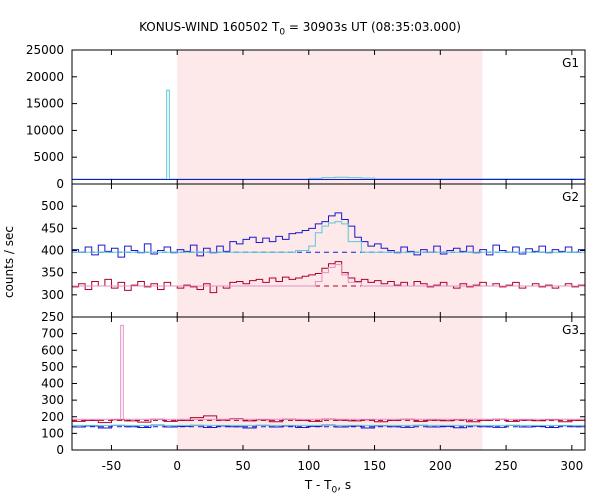 This screenshot has height=500, width=600. Describe the element at coordinates (570, 330) in the screenshot. I see `panel-label-g3: G3` at that location.